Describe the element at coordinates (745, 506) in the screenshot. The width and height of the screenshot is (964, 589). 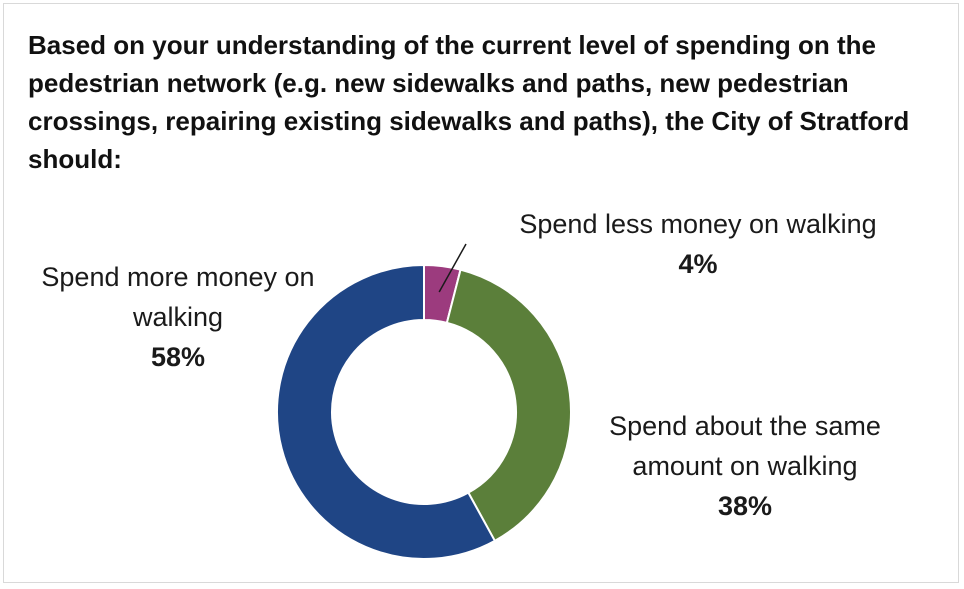
I see `slice-value-spend-same: 38%` at that location.